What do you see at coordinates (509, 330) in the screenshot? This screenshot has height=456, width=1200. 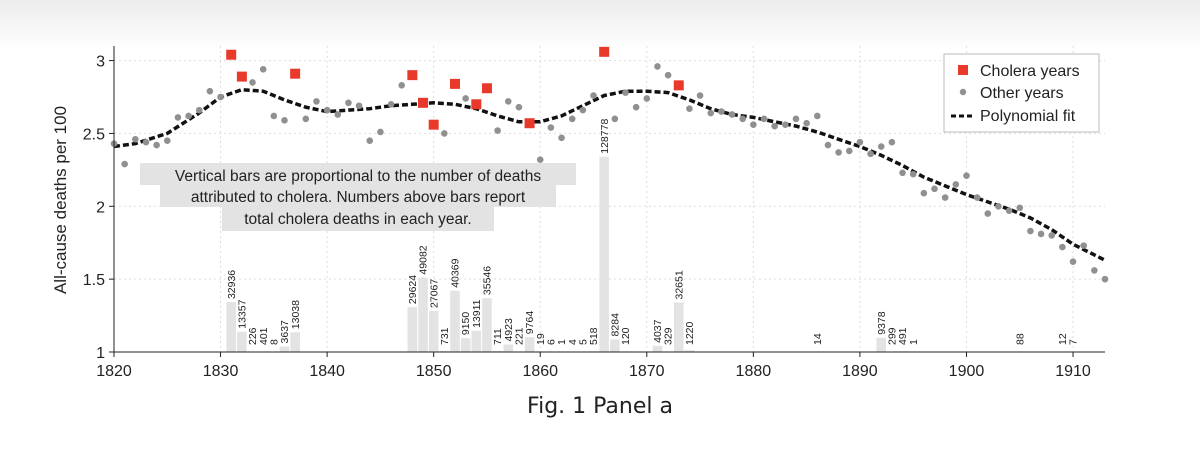 I see `bar-death-label: 4923` at bounding box center [509, 330].